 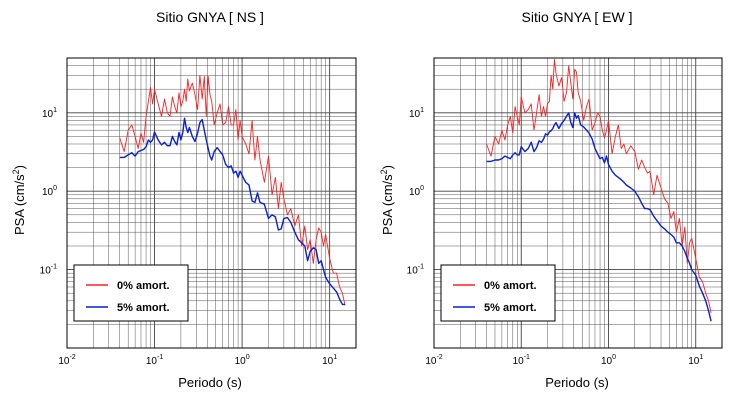 I want to click on chart-title: Sitio GNYA [ EW ], so click(x=577, y=17).